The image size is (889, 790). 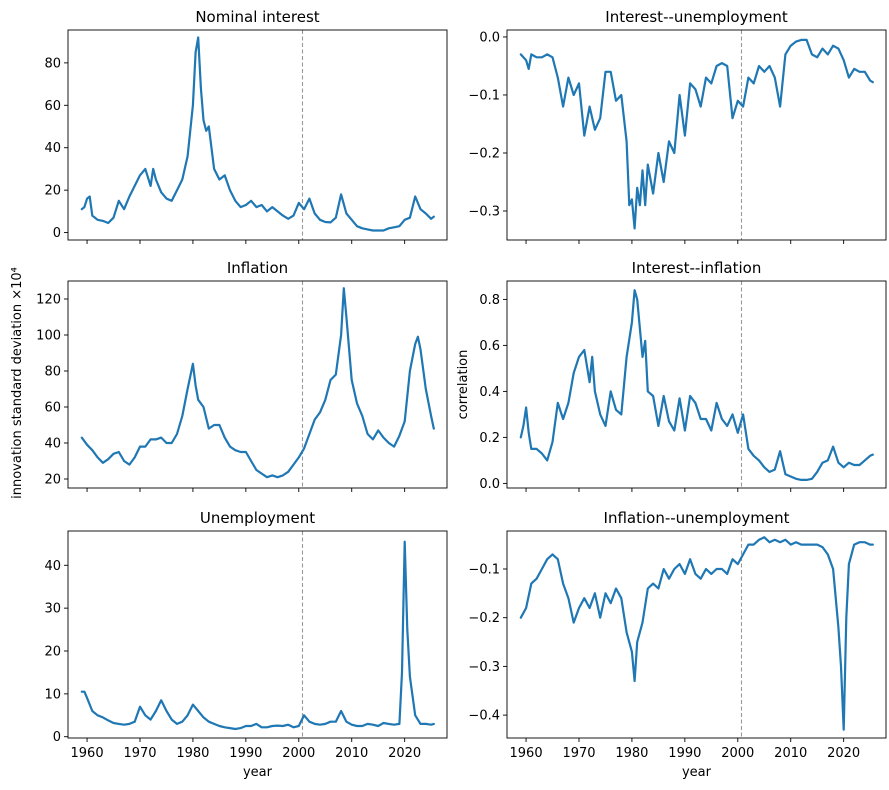 I want to click on panel-title: Interest--inflation, so click(x=697, y=268).